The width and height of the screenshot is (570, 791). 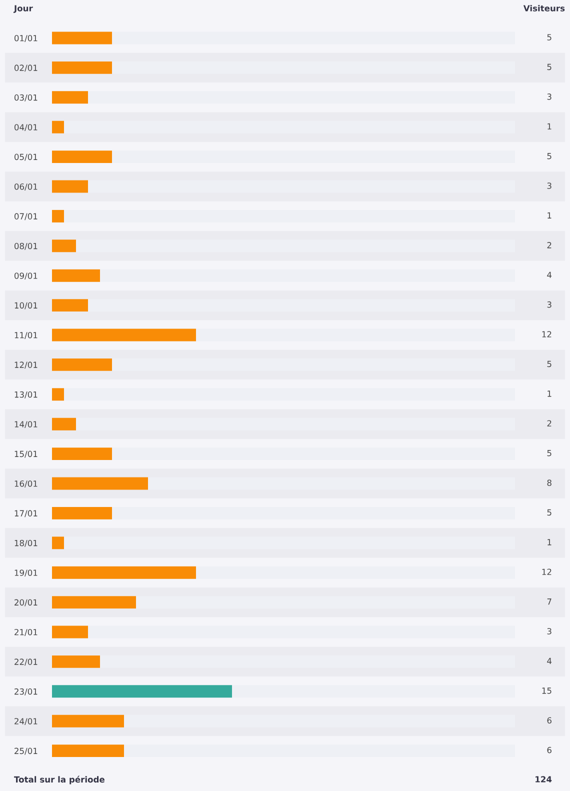 What do you see at coordinates (26, 543) in the screenshot?
I see `y-tick-label: 18/01` at bounding box center [26, 543].